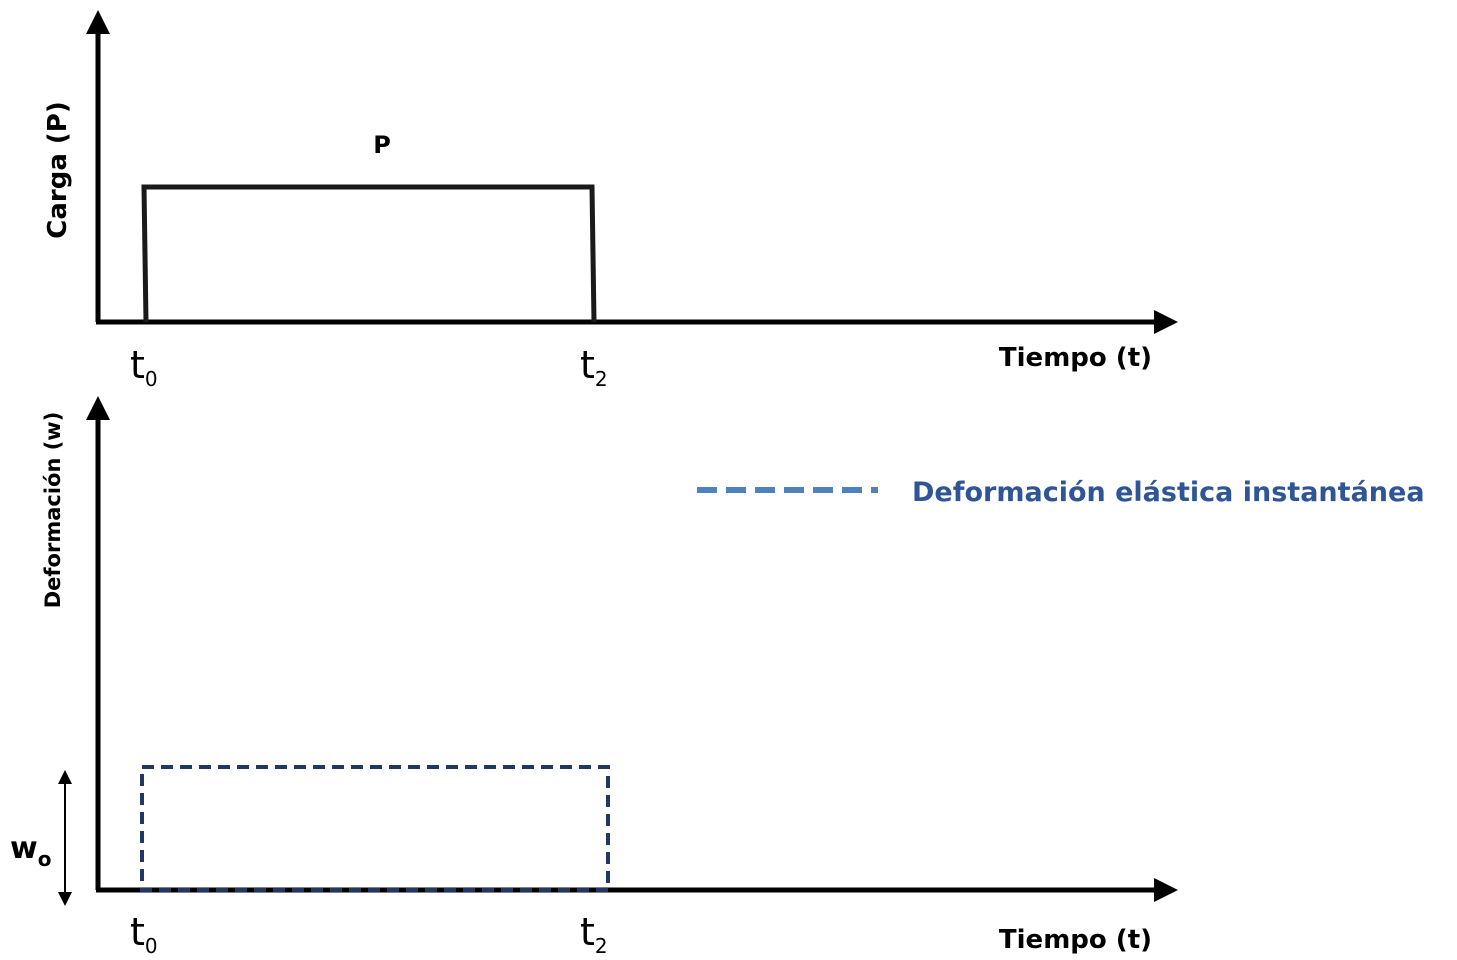 Image resolution: width=1457 pixels, height=960 pixels. Describe the element at coordinates (1166, 890) in the screenshot. I see `deformation-x-axis-arrow-icon` at that location.